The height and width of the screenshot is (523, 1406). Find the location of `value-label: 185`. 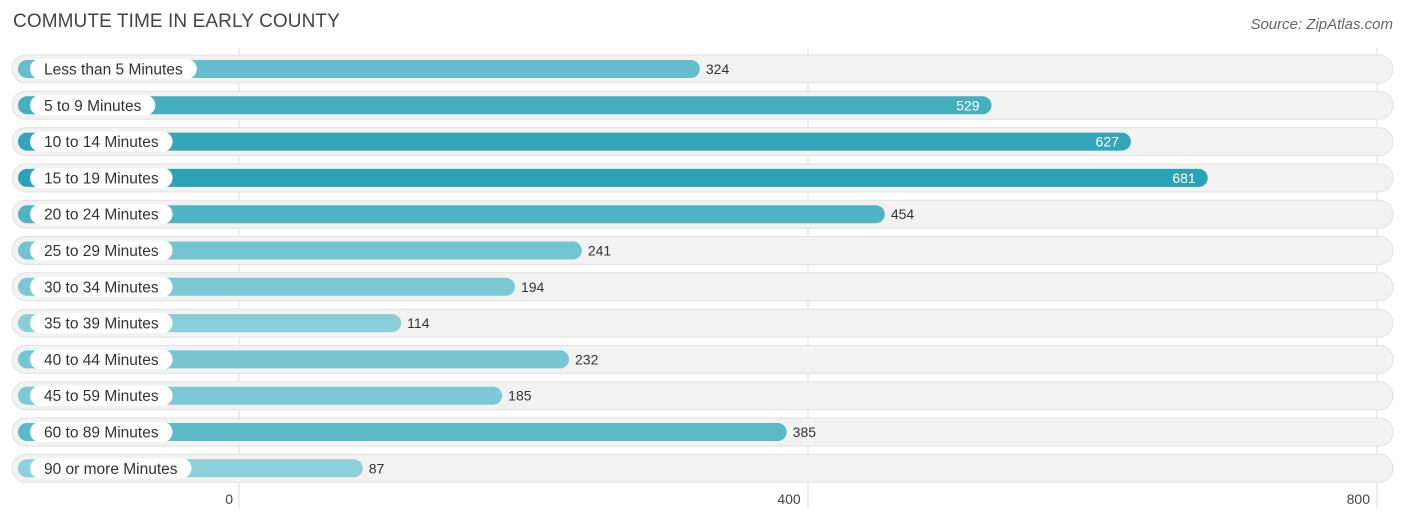

value-label: 185 is located at coordinates (520, 396).